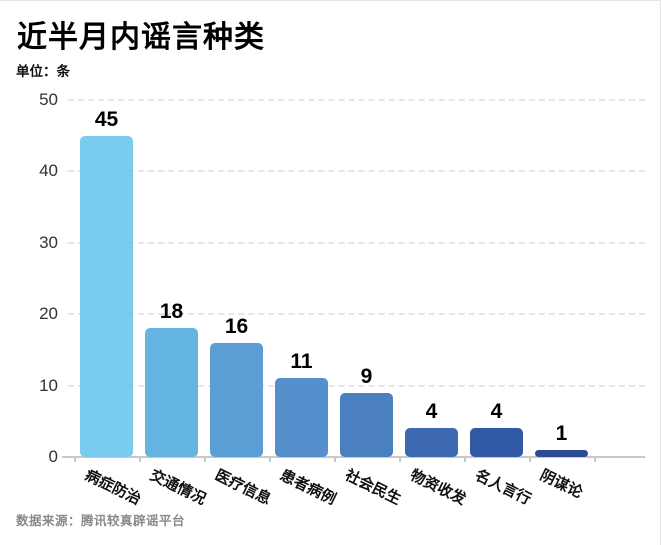 The height and width of the screenshot is (545, 661). I want to click on y-axis-tick-20: 20, so click(48, 314).